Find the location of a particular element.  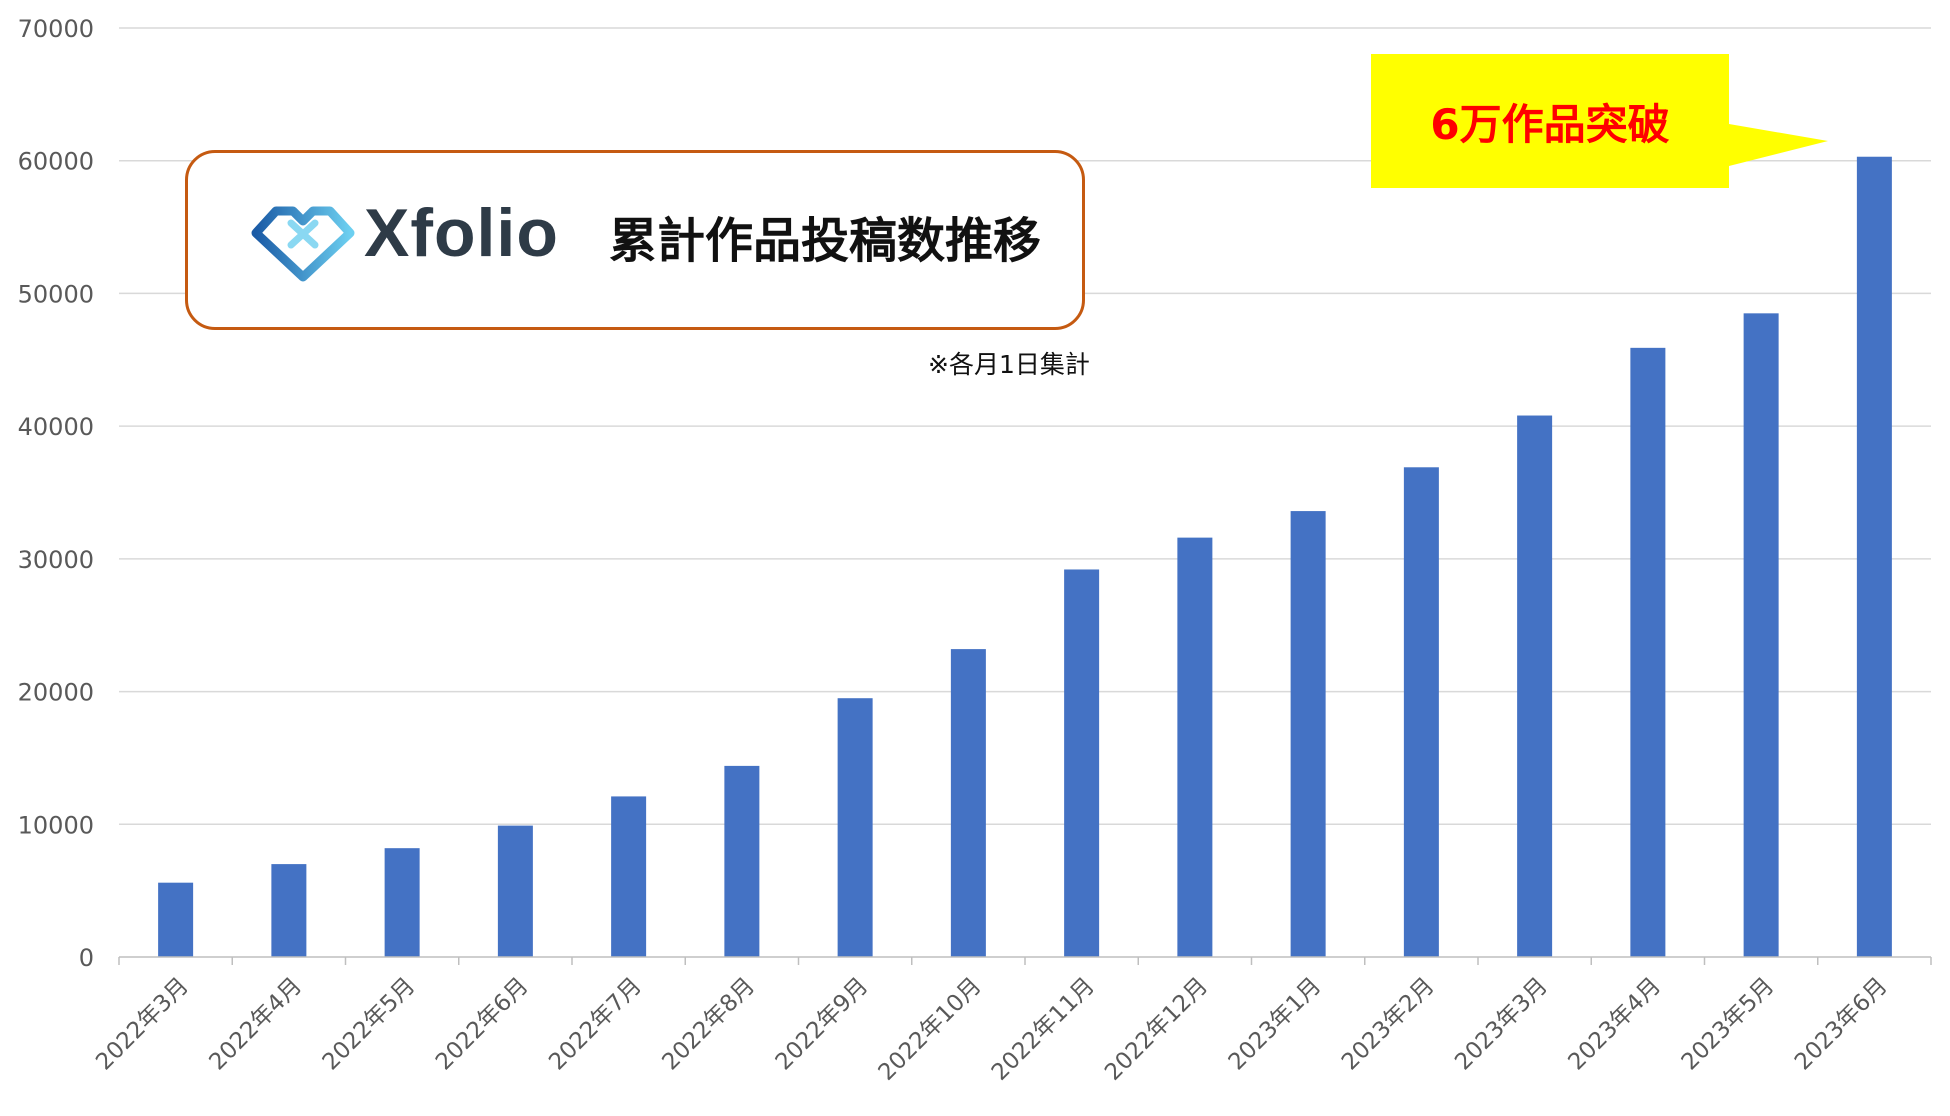

x-tick-label: 2023年2月 is located at coordinates (1388, 1024).